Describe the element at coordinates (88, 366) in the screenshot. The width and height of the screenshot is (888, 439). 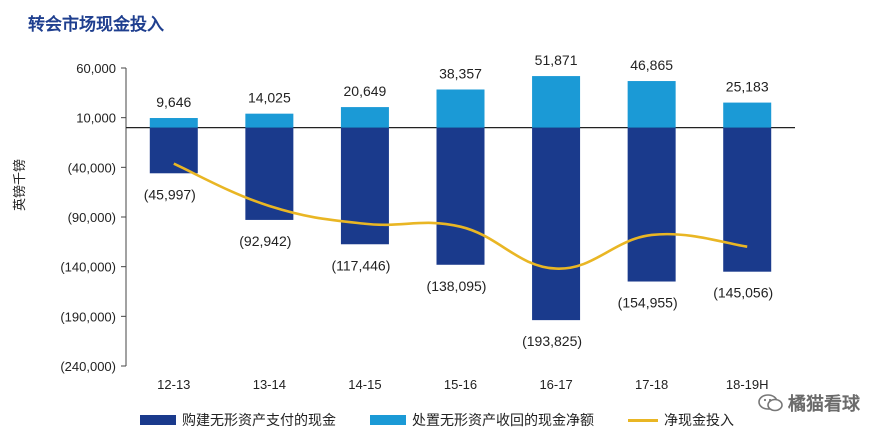
I see `y-tick-label: (240,000)` at that location.